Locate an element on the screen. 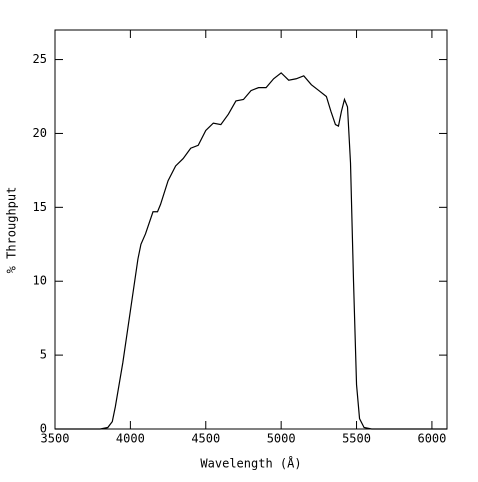 This screenshot has width=478, height=482. y-tick-label: 25 is located at coordinates (40, 59).